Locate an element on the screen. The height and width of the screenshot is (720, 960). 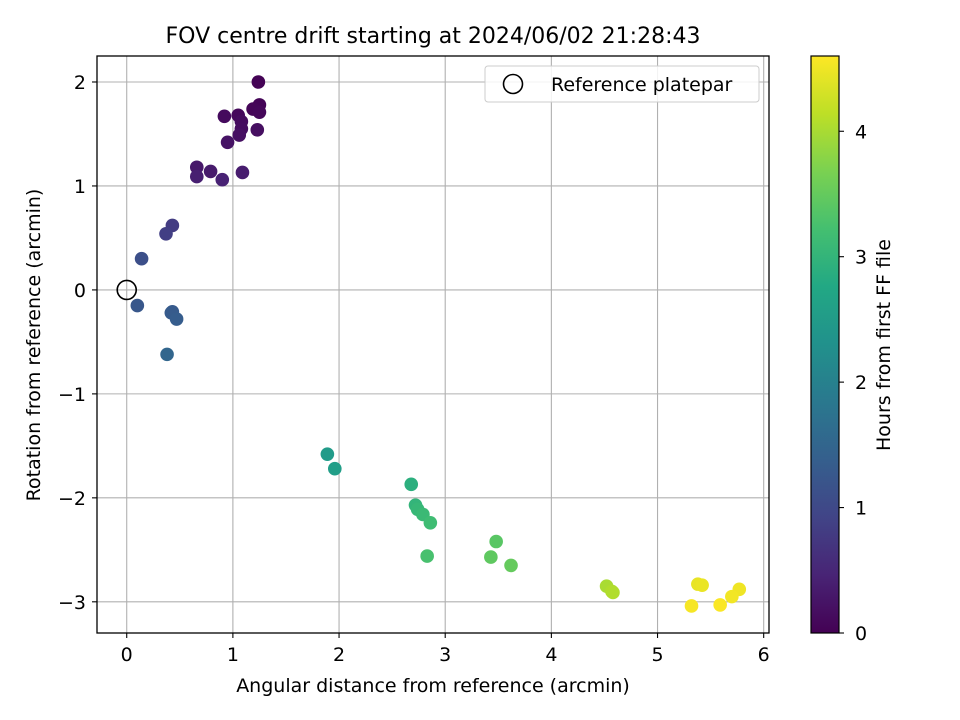
x-tick-label: 6 is located at coordinates (764, 655).